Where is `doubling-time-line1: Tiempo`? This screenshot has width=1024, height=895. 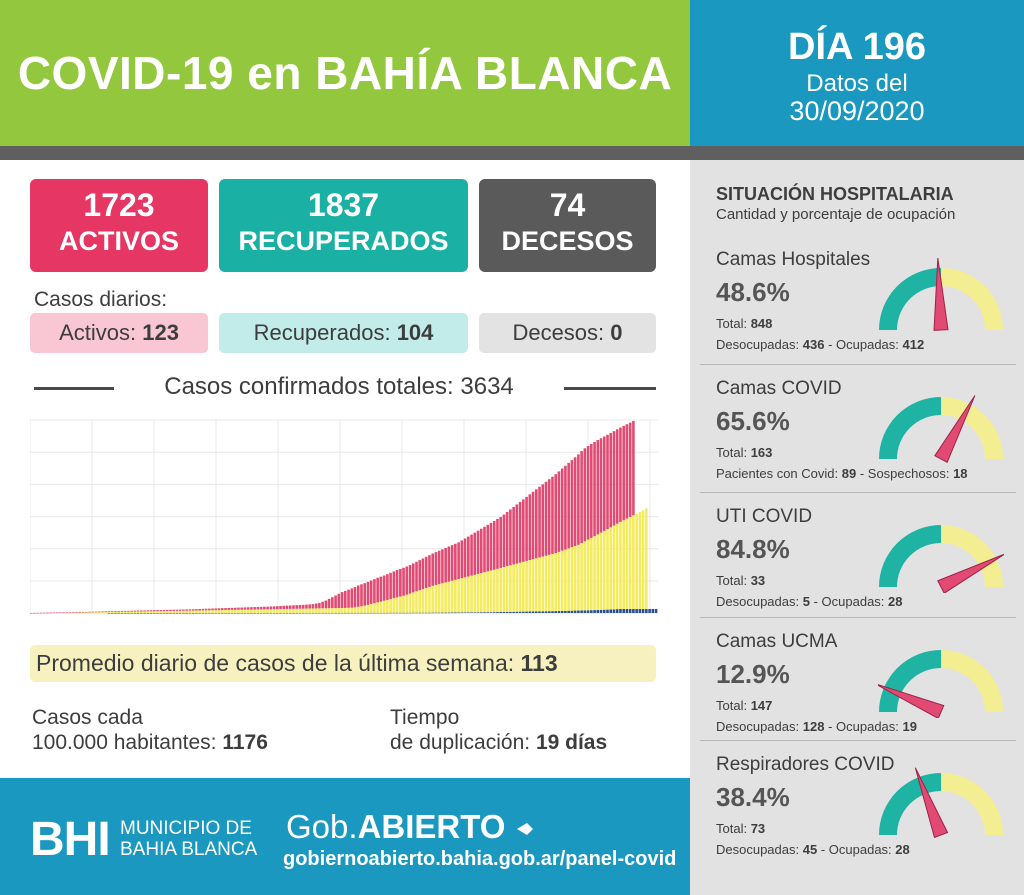
doubling-time-line1: Tiempo is located at coordinates (425, 717).